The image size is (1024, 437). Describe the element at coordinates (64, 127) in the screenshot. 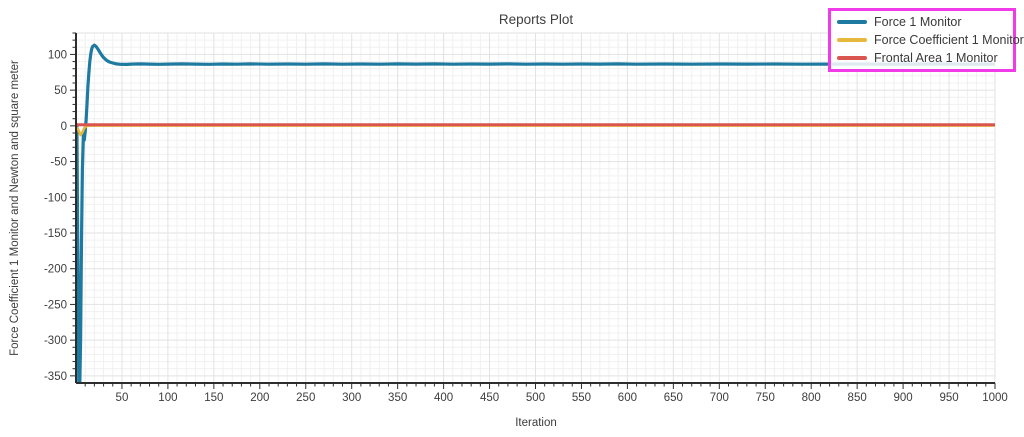

I see `tick-label: 0` at that location.